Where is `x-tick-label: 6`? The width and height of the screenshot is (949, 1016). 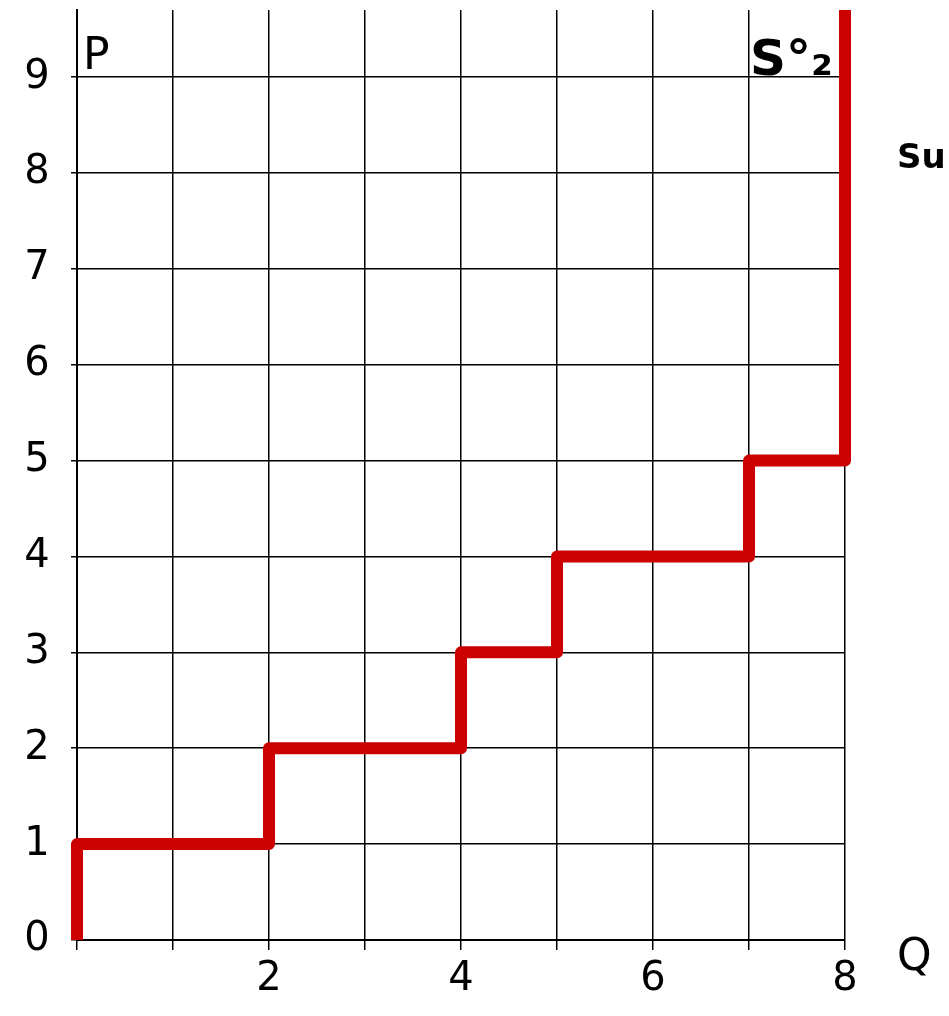 x-tick-label: 6 is located at coordinates (653, 976).